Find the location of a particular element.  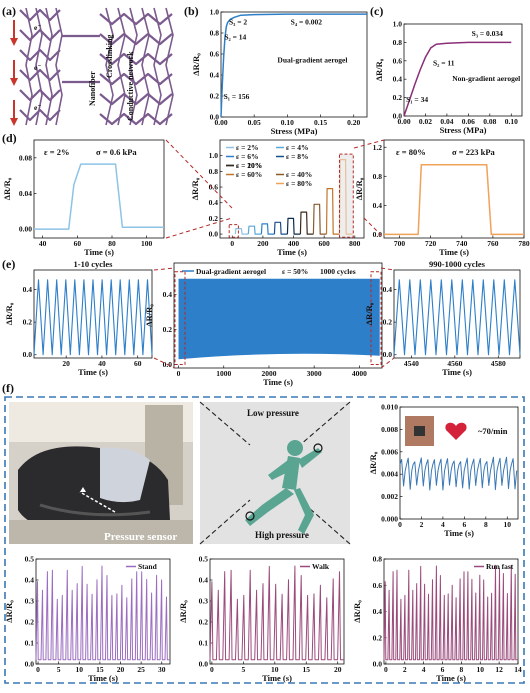

y-tick-label: 0.1 is located at coordinates (204, 643).